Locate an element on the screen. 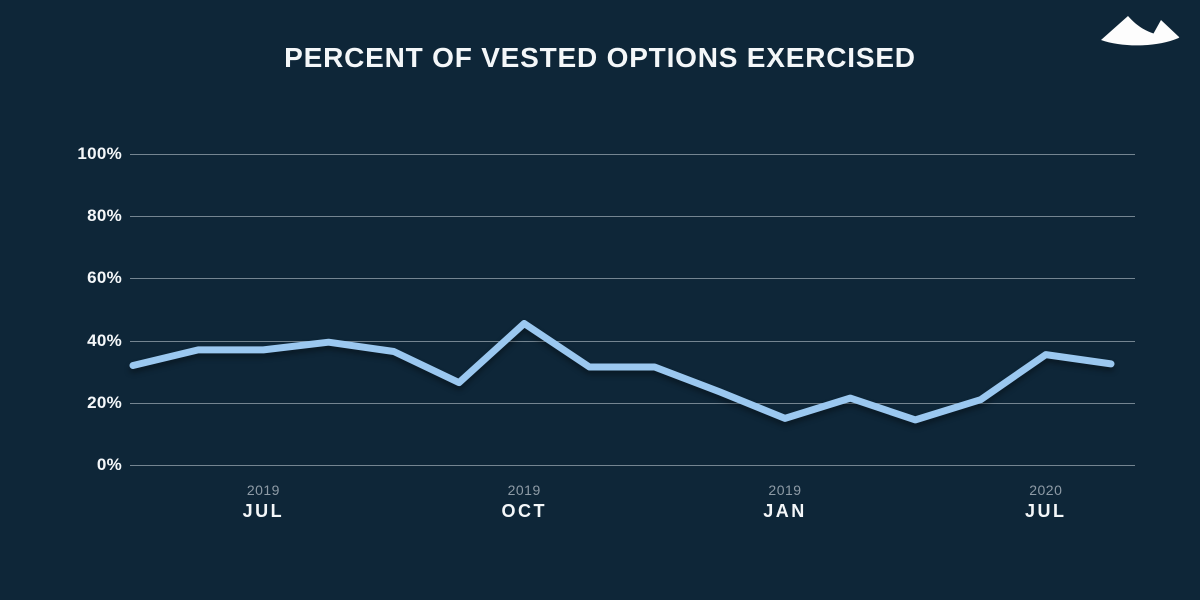  x-tick-label: 2019 OCT is located at coordinates (524, 502).